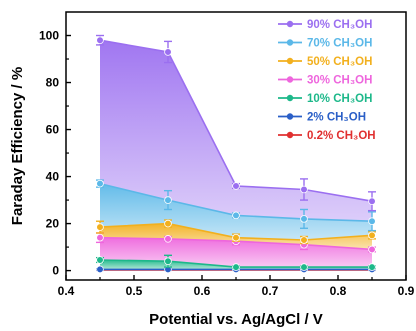 Image resolution: width=416 pixels, height=331 pixels. What do you see at coordinates (202, 291) in the screenshot?
I see `x-tick-label: 0.6` at bounding box center [202, 291].